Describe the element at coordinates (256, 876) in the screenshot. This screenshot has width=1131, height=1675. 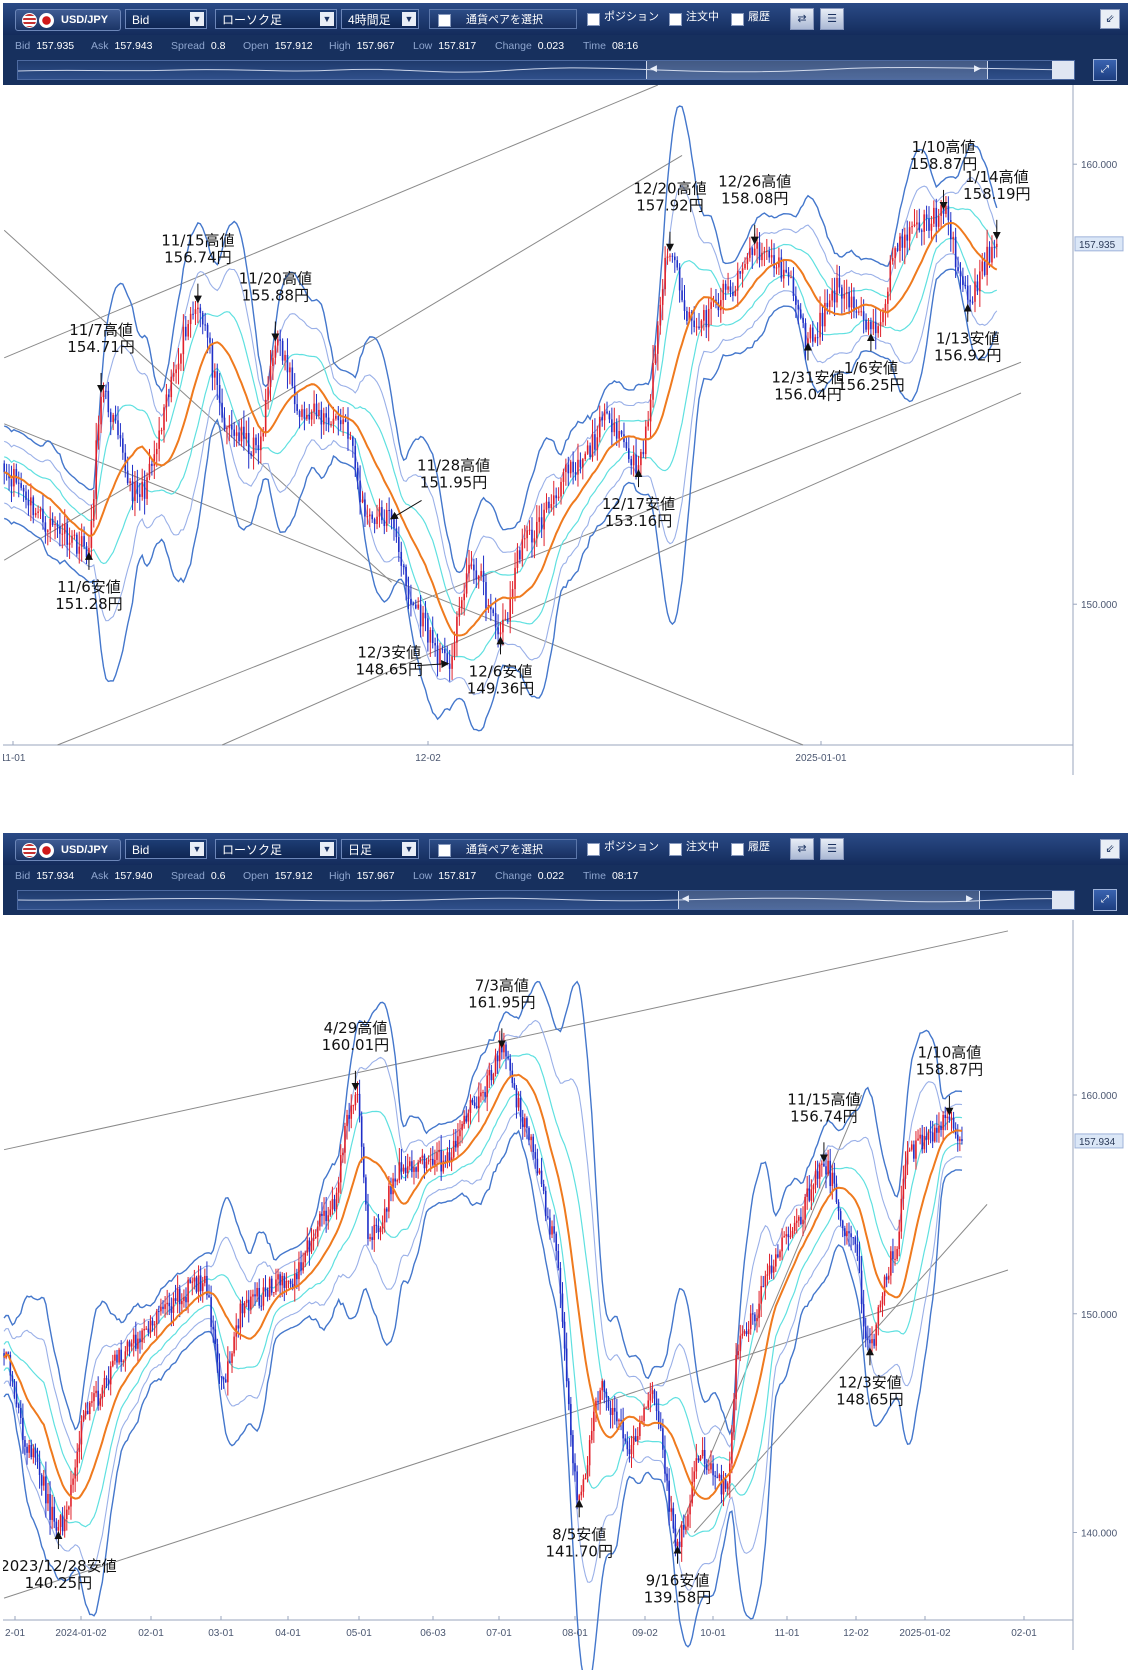
I see `open-label: Open` at that location.